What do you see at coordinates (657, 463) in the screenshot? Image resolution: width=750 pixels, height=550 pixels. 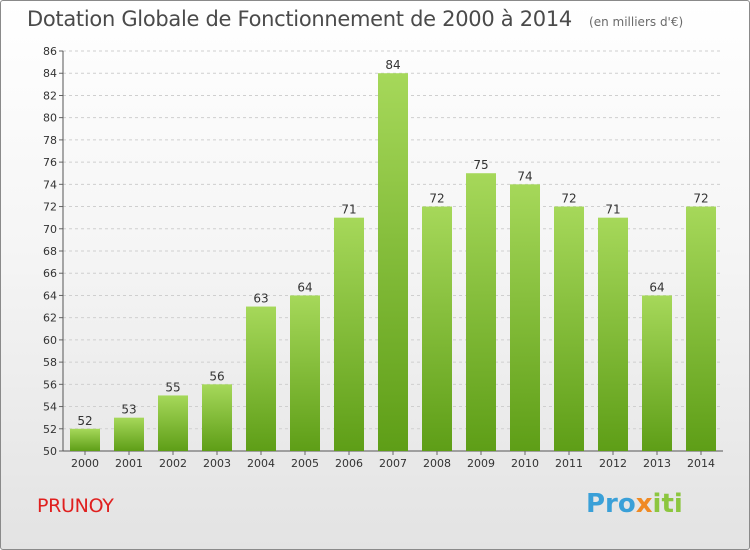 I see `x-tick-label: 2013` at bounding box center [657, 463].